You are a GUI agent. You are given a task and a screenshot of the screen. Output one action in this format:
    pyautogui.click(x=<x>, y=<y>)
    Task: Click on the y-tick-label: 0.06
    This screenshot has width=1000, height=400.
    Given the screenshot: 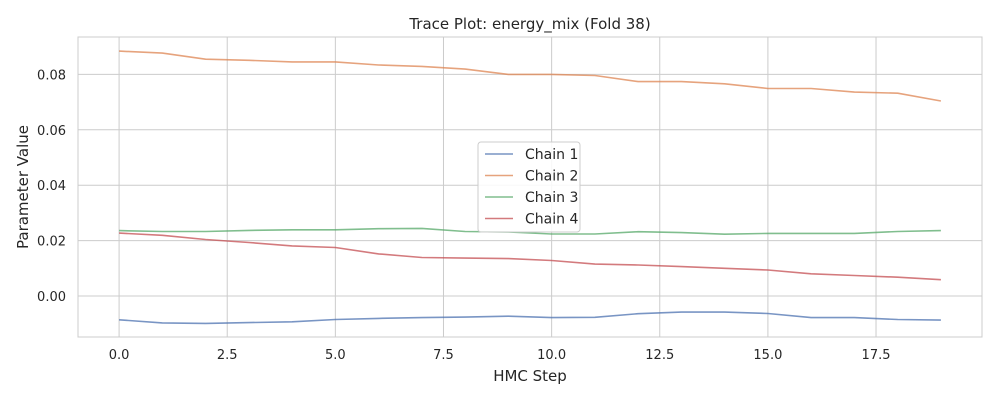 What is the action you would take?
    pyautogui.click(x=51, y=131)
    